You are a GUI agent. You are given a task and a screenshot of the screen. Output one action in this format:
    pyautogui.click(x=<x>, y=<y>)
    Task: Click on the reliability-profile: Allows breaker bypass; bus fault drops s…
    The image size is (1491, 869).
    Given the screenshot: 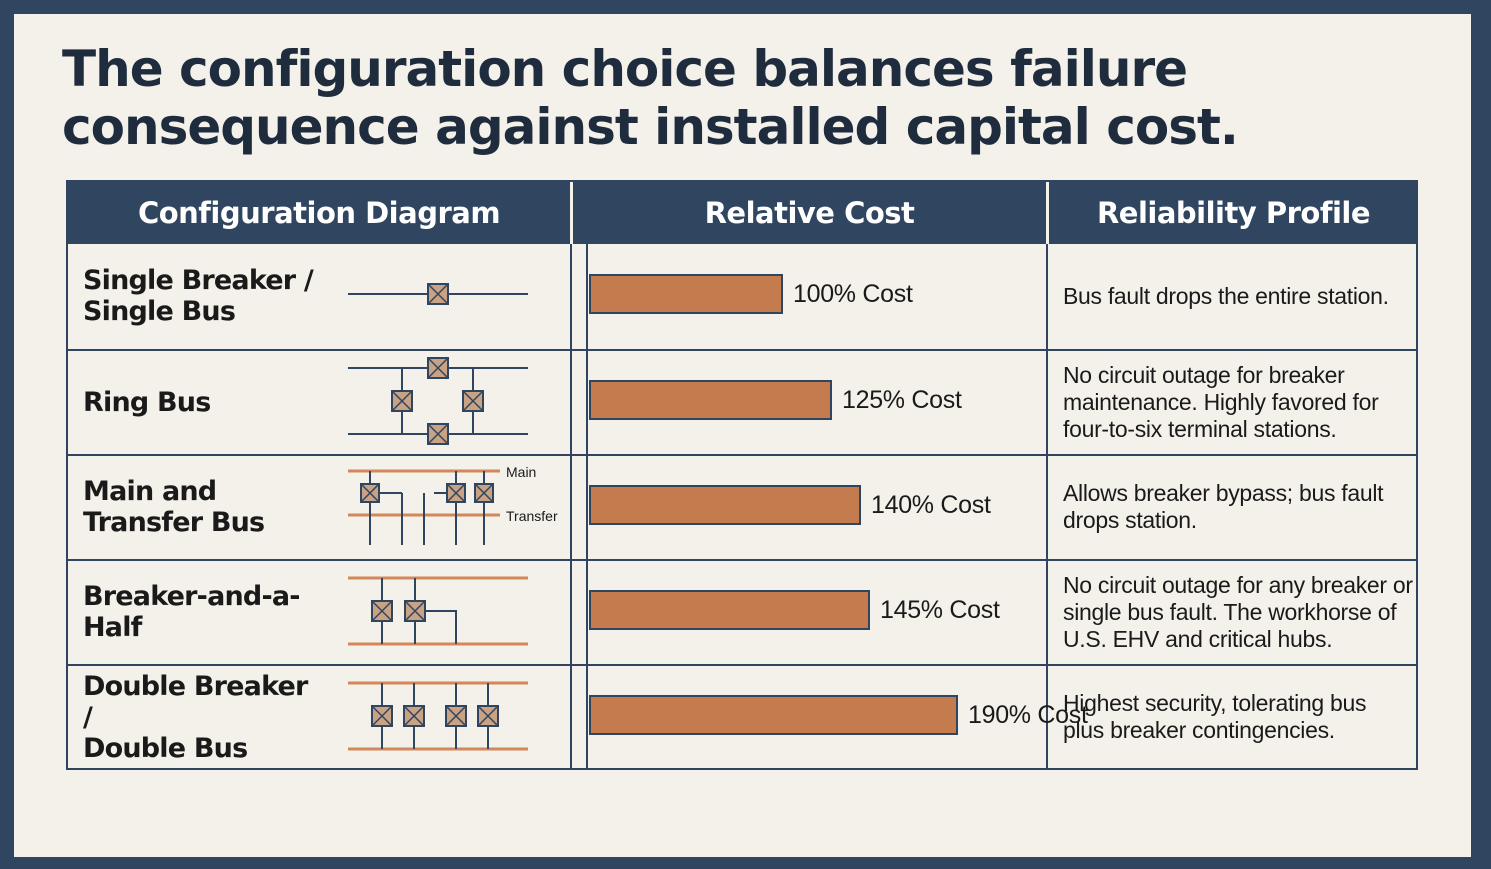 What is the action you would take?
    pyautogui.click(x=1223, y=506)
    